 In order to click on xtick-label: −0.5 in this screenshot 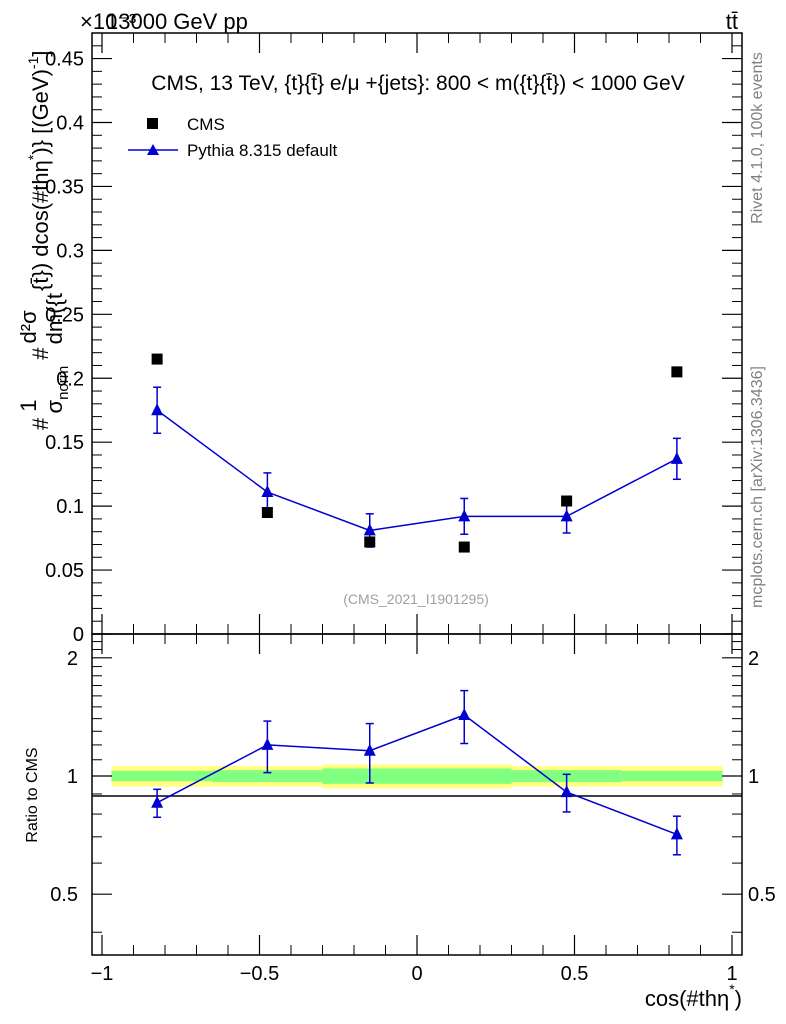, I will do `click(259, 974)`.